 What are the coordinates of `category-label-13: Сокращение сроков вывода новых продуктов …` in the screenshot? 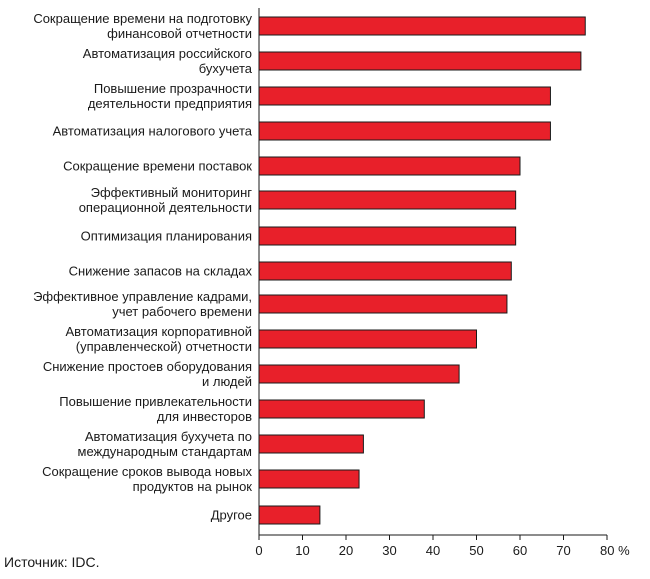 It's located at (147, 479).